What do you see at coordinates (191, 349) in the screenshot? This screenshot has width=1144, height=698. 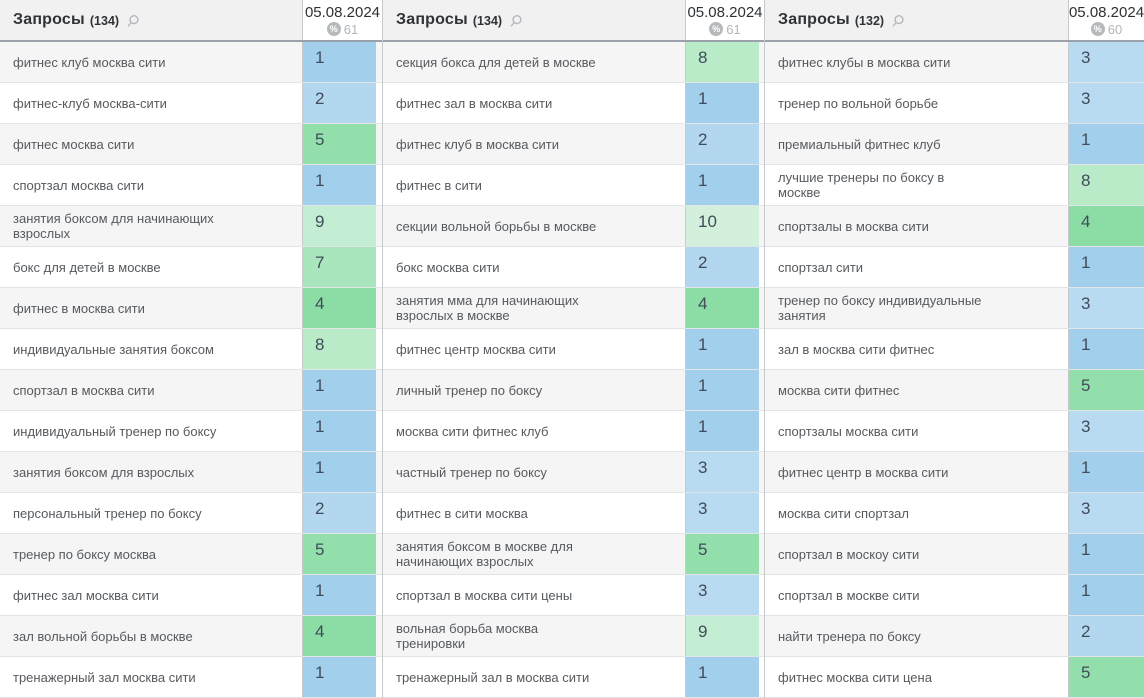 I see `query-row: индивидуальные занятия боксом 8` at bounding box center [191, 349].